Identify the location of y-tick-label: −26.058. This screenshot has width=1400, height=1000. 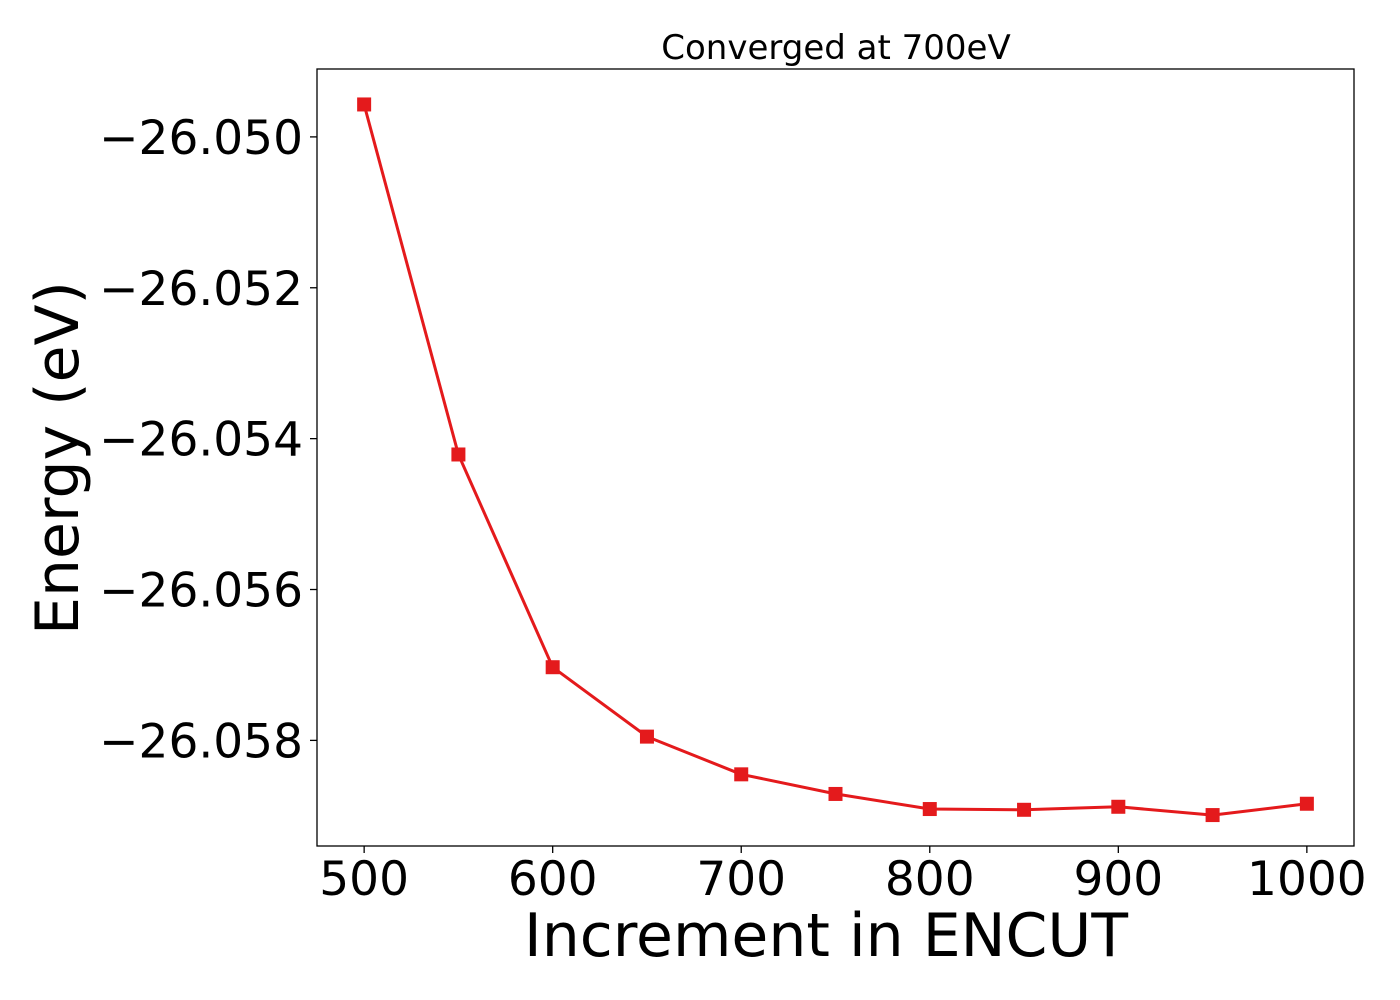
(201, 741).